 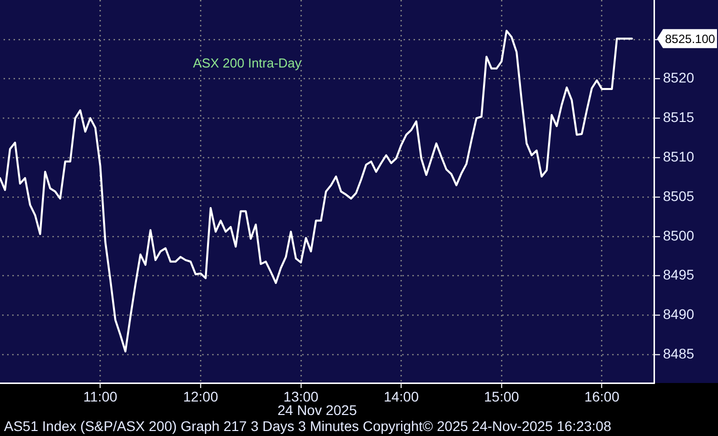 What do you see at coordinates (678, 78) in the screenshot?
I see `y-tick-label: 8520` at bounding box center [678, 78].